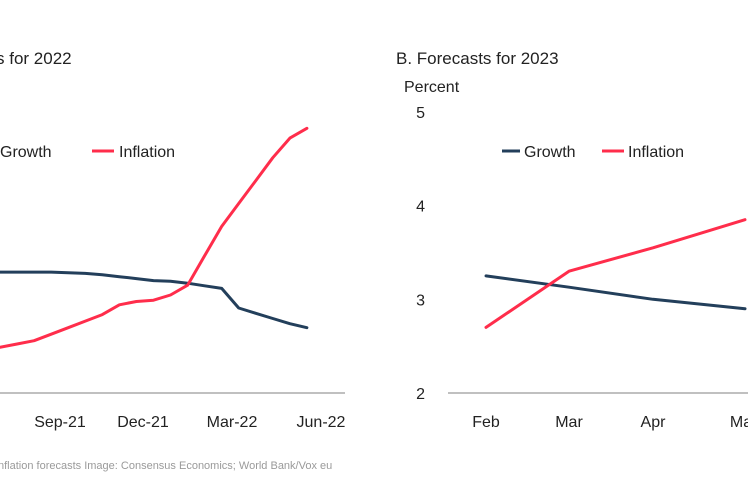  What do you see at coordinates (420, 394) in the screenshot?
I see `panel-b-y-tick-label: 2` at bounding box center [420, 394].